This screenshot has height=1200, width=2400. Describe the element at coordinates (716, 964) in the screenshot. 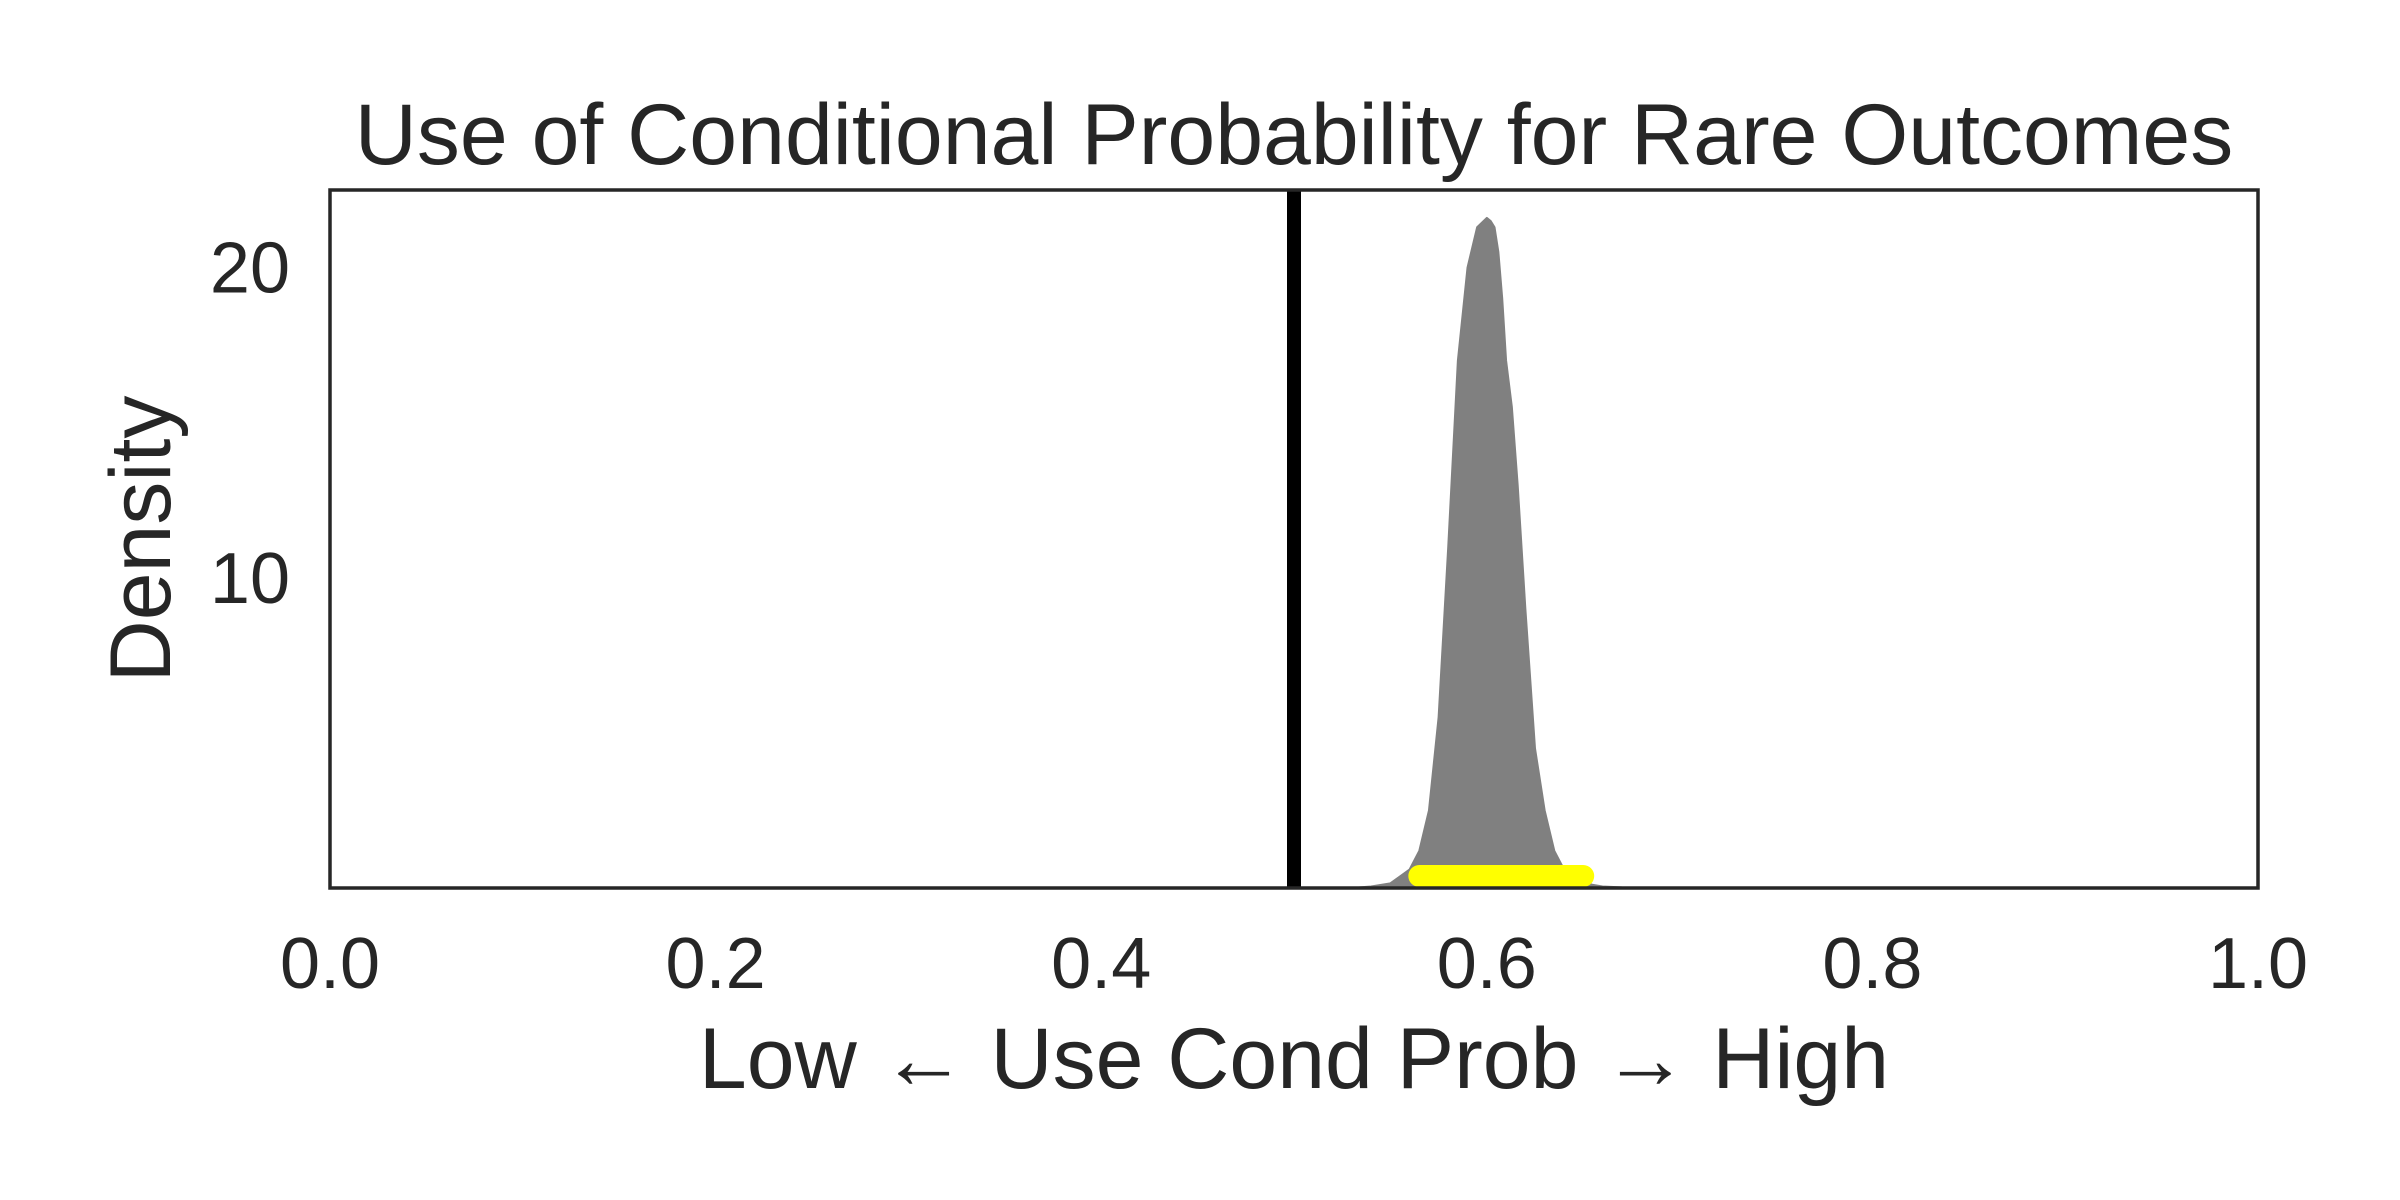

I see `x-tick-label: 0.2` at that location.